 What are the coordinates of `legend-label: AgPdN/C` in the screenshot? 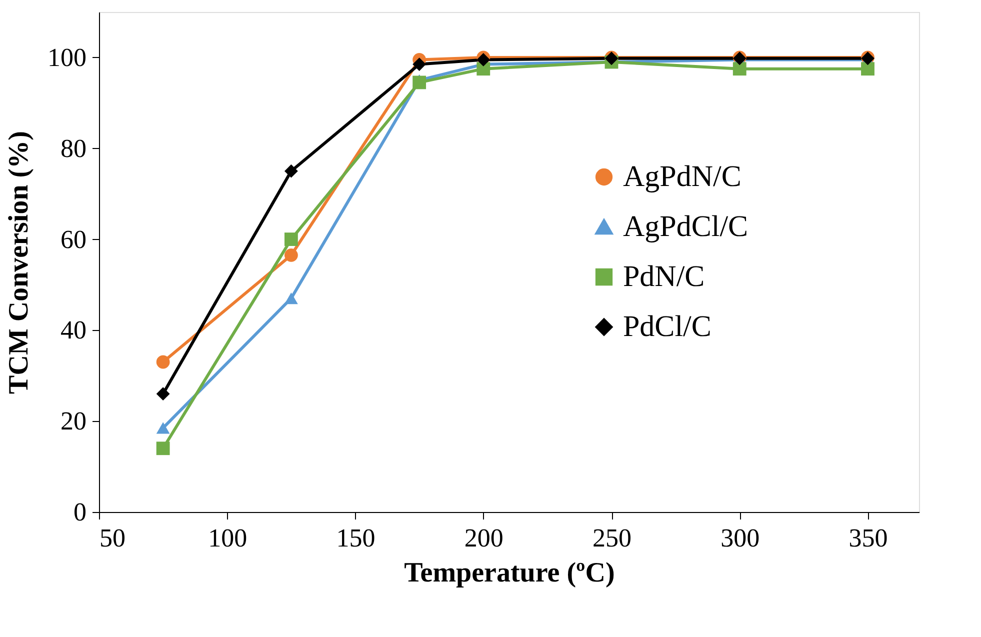 It's located at (682, 176).